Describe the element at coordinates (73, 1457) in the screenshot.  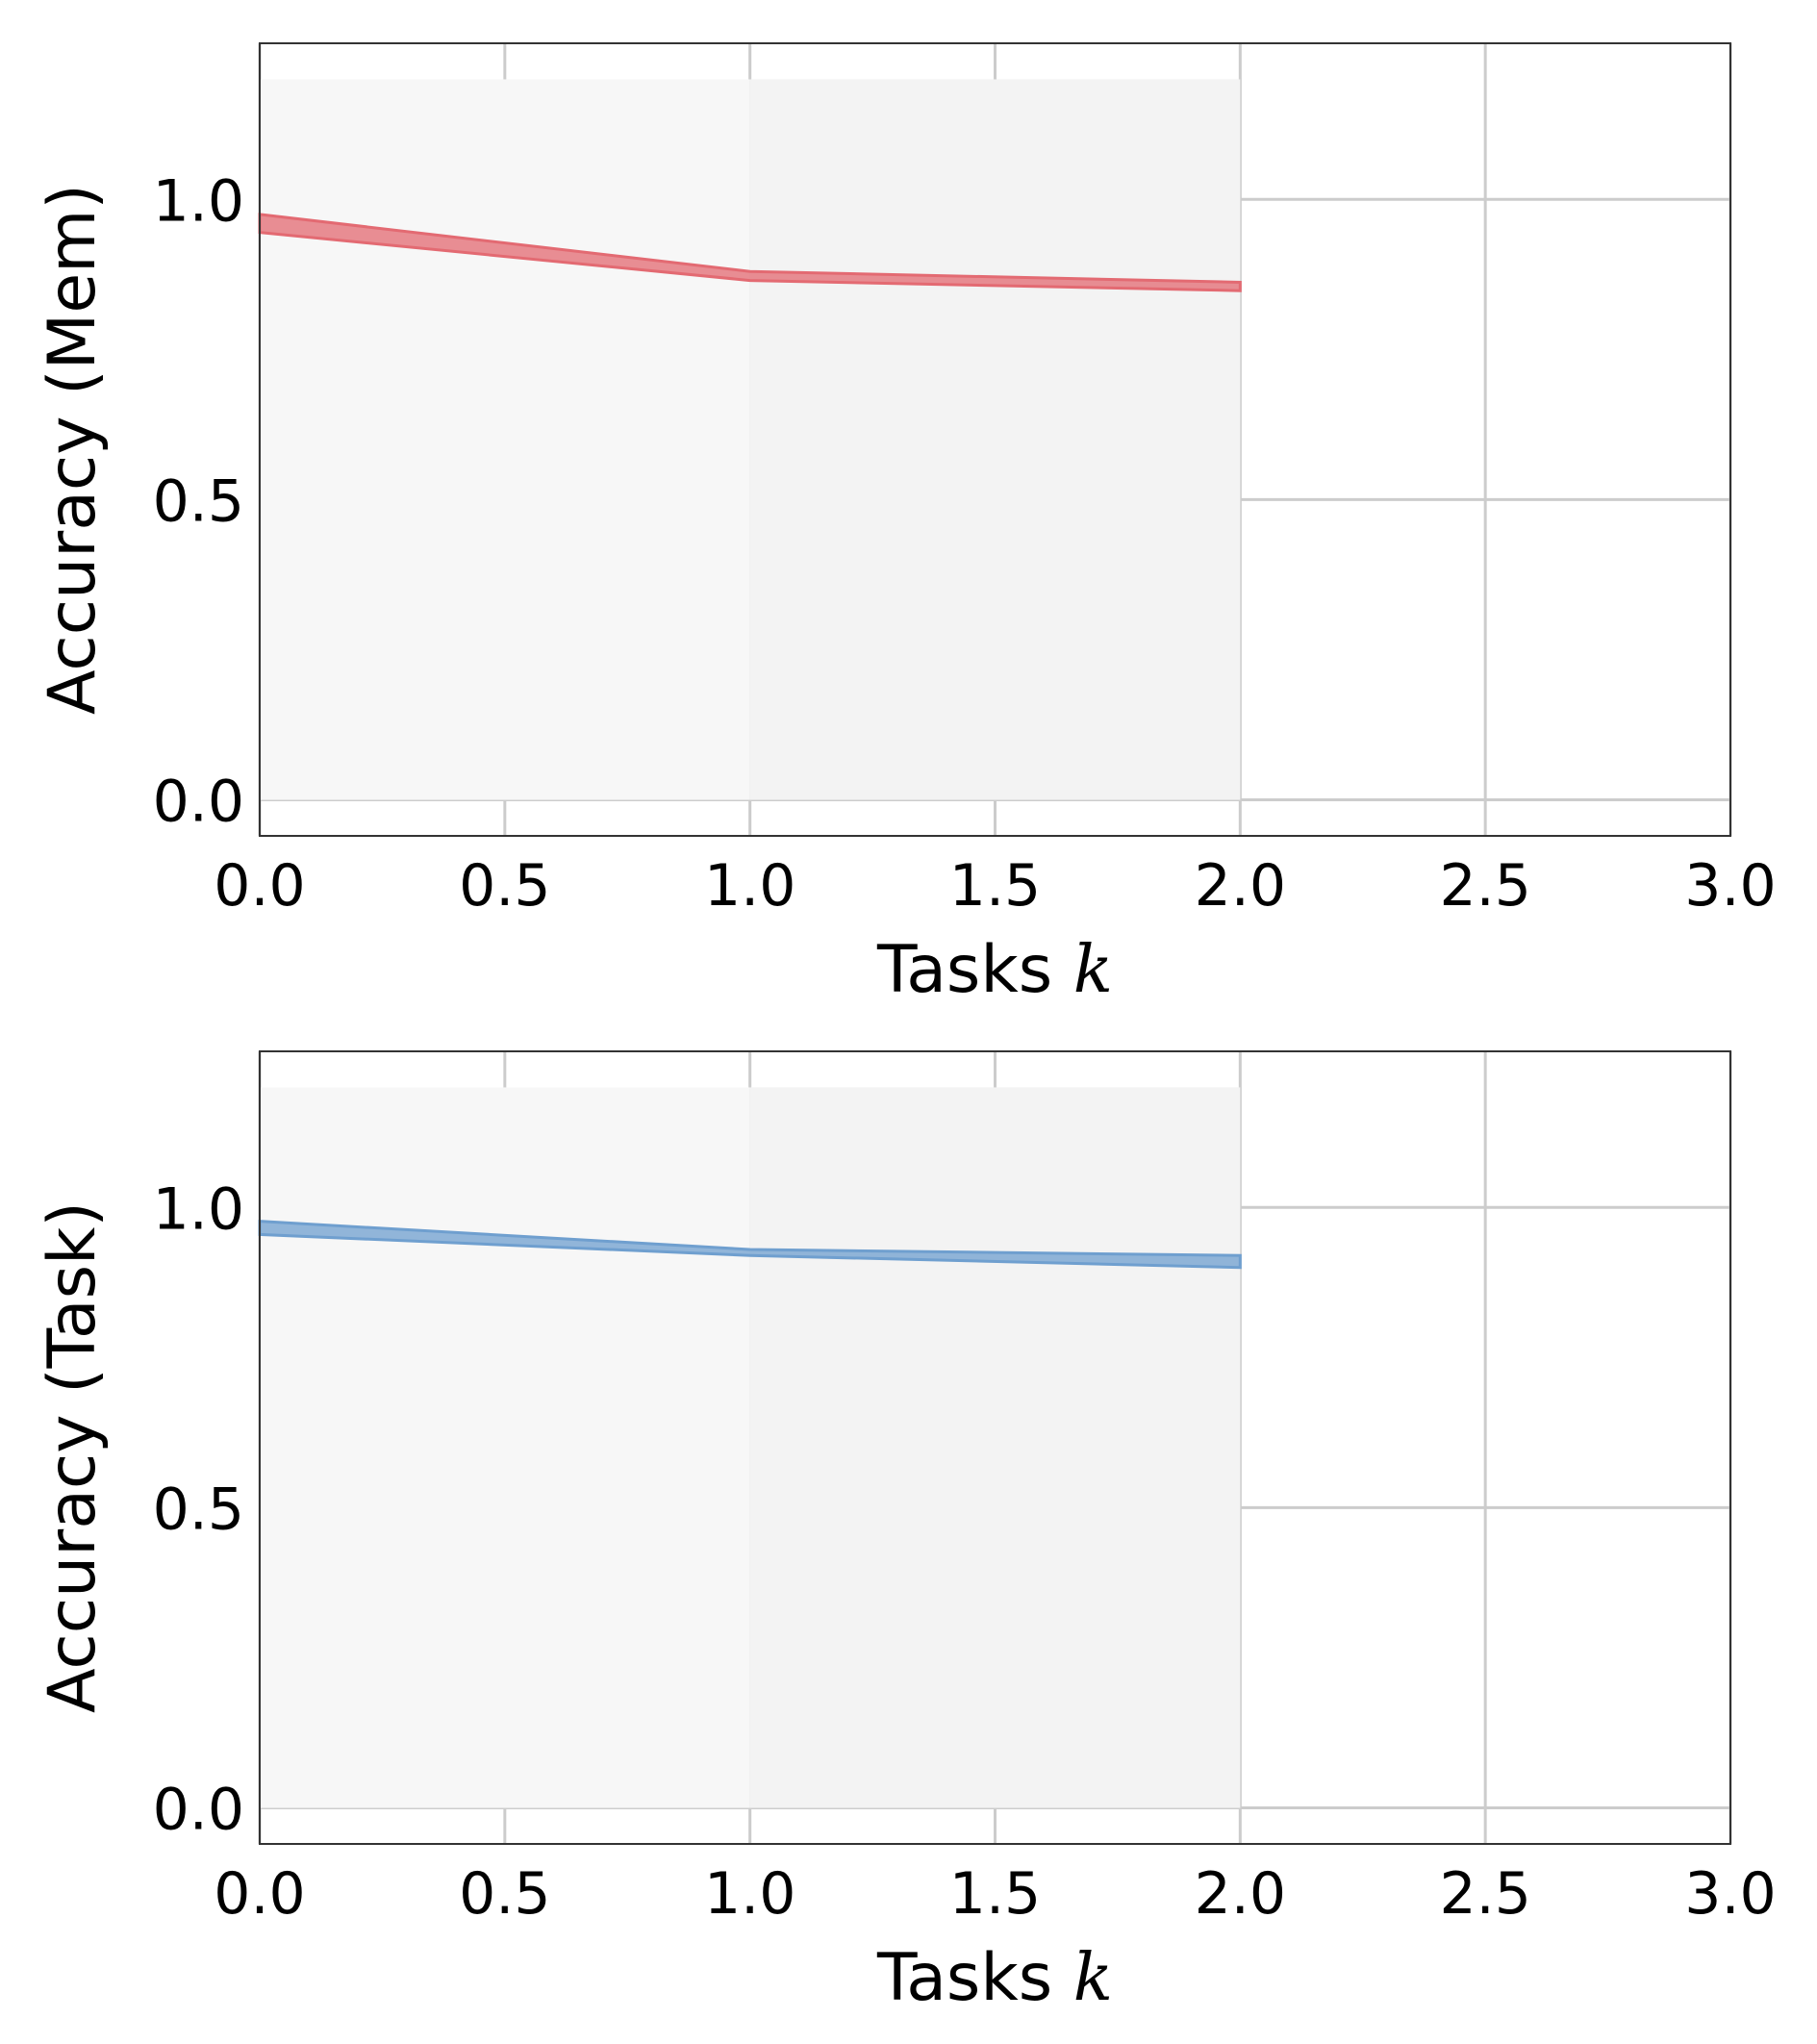
I see `y-axis-label: Accuracy (Task)` at that location.